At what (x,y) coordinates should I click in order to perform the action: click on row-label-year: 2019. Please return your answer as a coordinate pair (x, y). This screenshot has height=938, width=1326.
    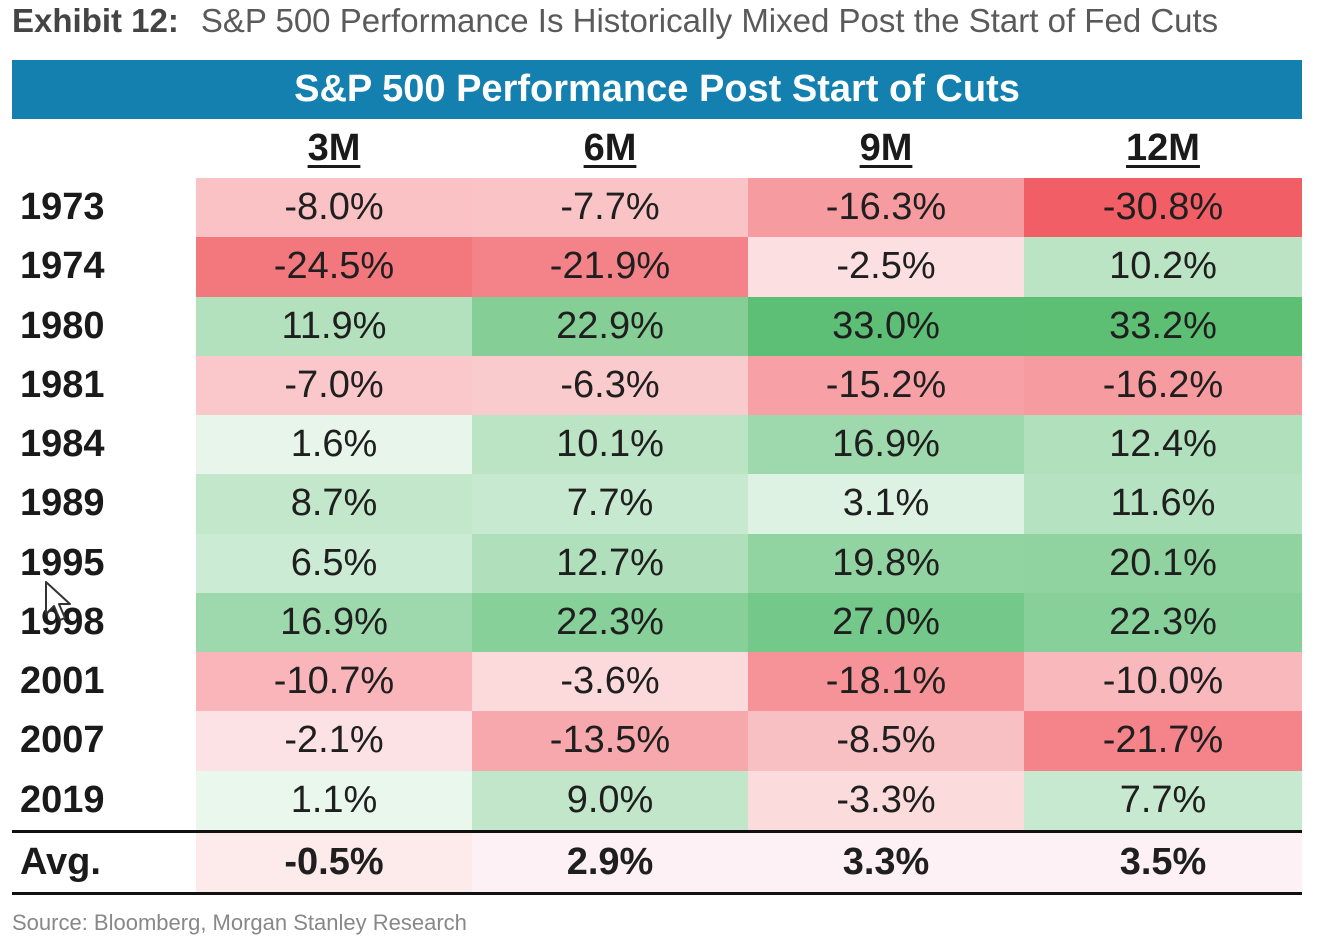
    Looking at the image, I should click on (62, 799).